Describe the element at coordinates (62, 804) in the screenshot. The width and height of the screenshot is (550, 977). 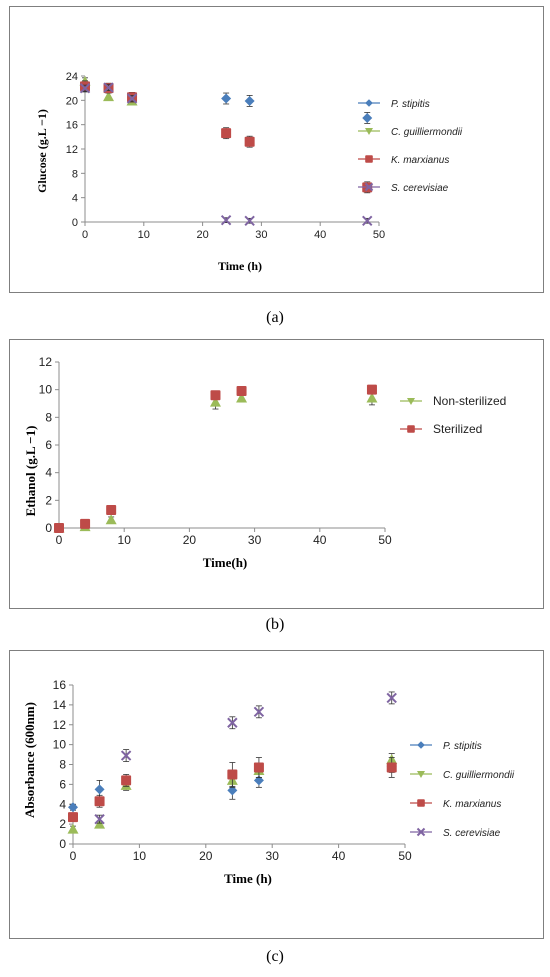
I see `y-tick-label: 4` at that location.